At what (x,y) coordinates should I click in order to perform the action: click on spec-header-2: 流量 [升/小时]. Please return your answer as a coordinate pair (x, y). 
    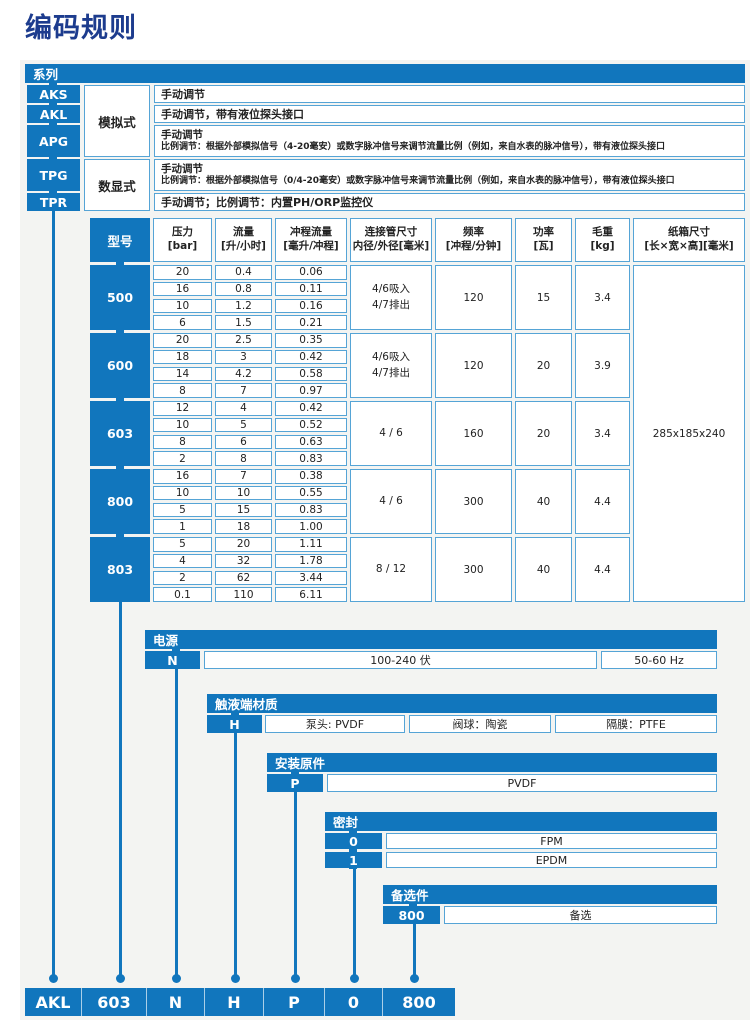
    Looking at the image, I should click on (243, 240).